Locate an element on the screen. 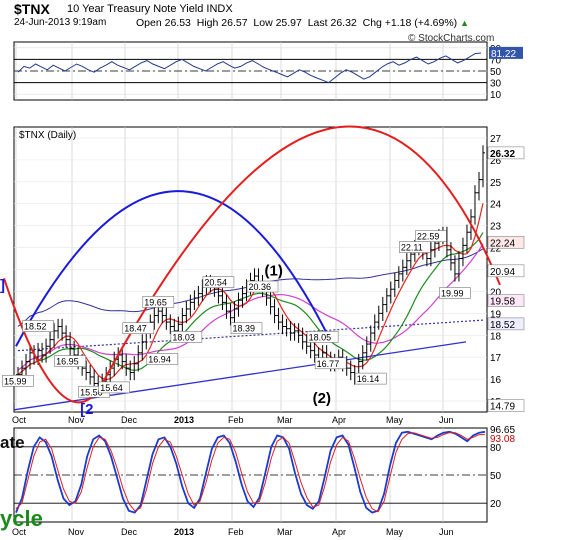 This screenshot has height=540, width=570. cycle-label-fragment: ycle is located at coordinates (21, 518).